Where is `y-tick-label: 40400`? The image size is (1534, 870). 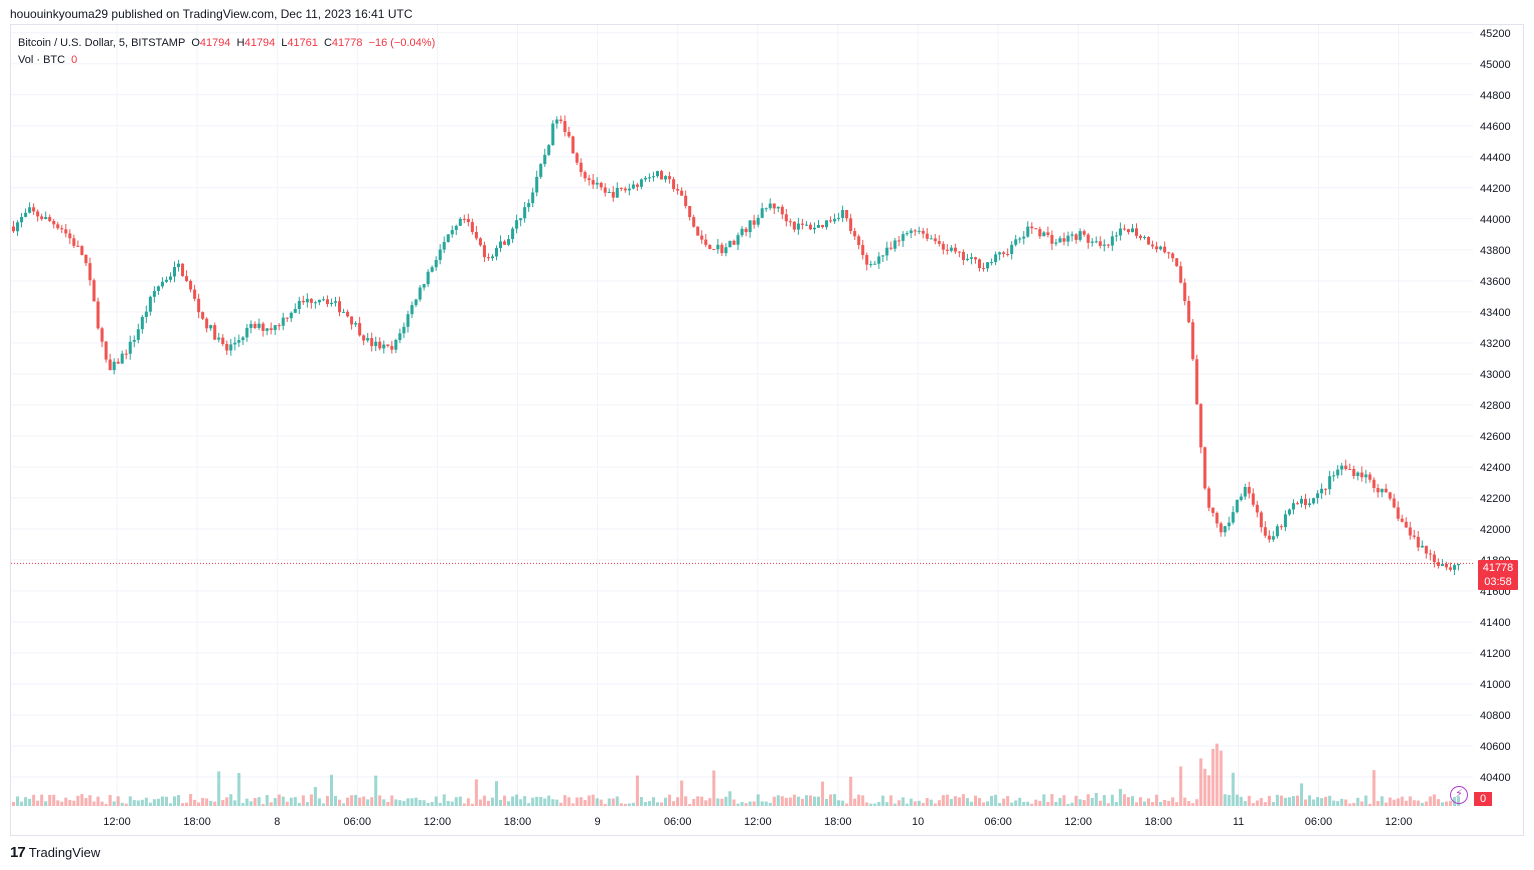
y-tick-label: 40400 is located at coordinates (1495, 778).